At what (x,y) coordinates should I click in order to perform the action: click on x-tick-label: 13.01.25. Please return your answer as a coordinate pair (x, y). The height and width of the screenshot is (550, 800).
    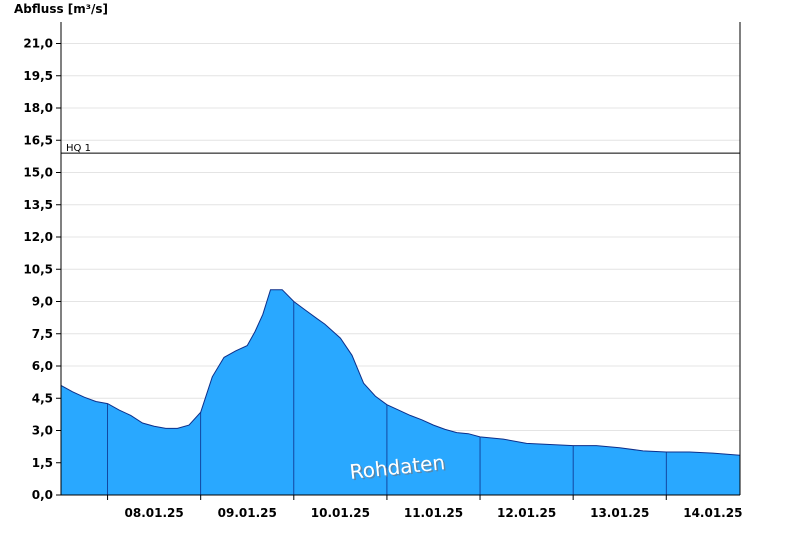
    Looking at the image, I should click on (619, 513).